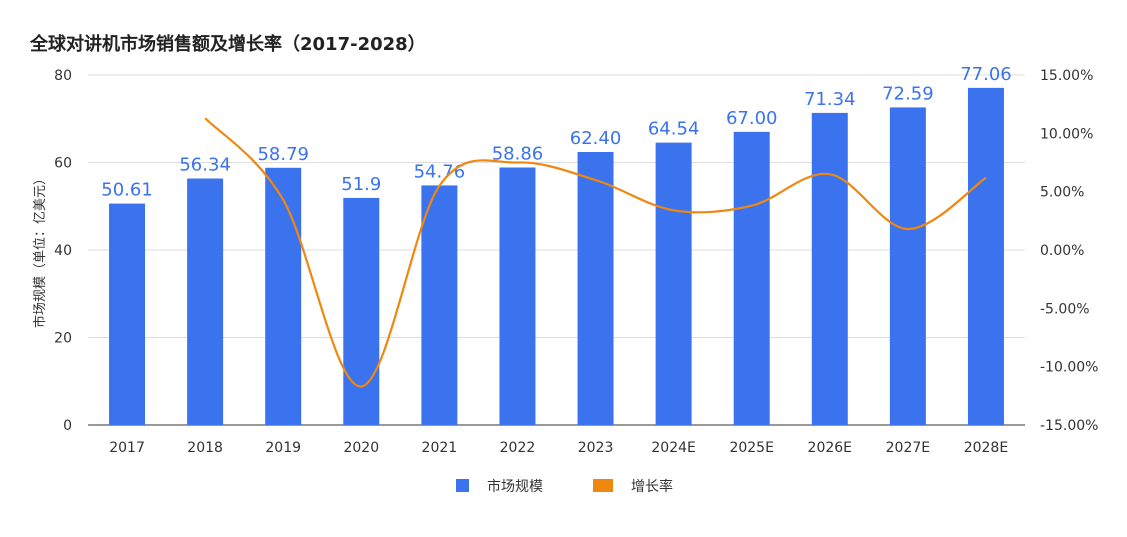  I want to click on bar-value-label: 50.61, so click(127, 190).